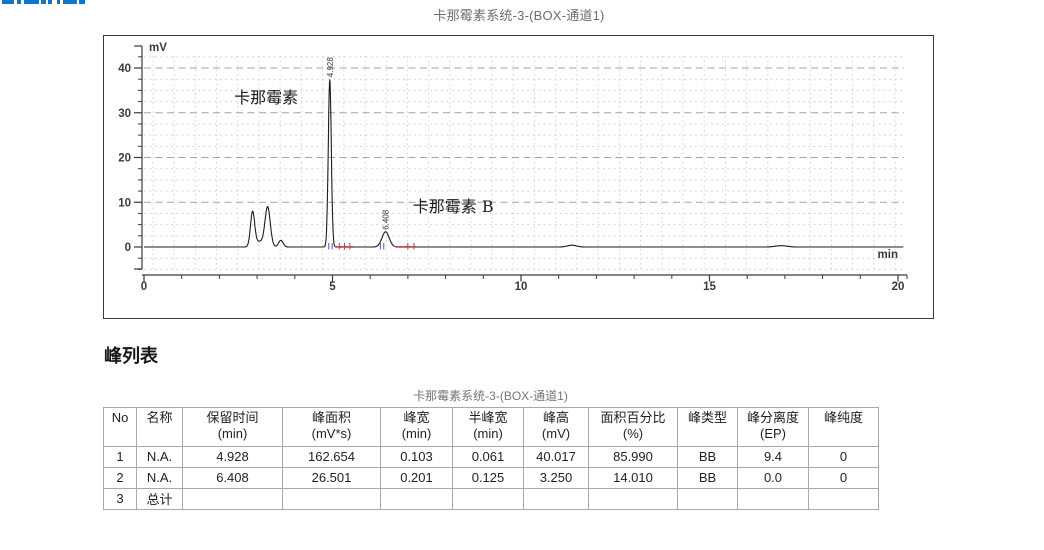 The width and height of the screenshot is (1044, 550). I want to click on compound-annotation: 卡那霉素, so click(266, 97).